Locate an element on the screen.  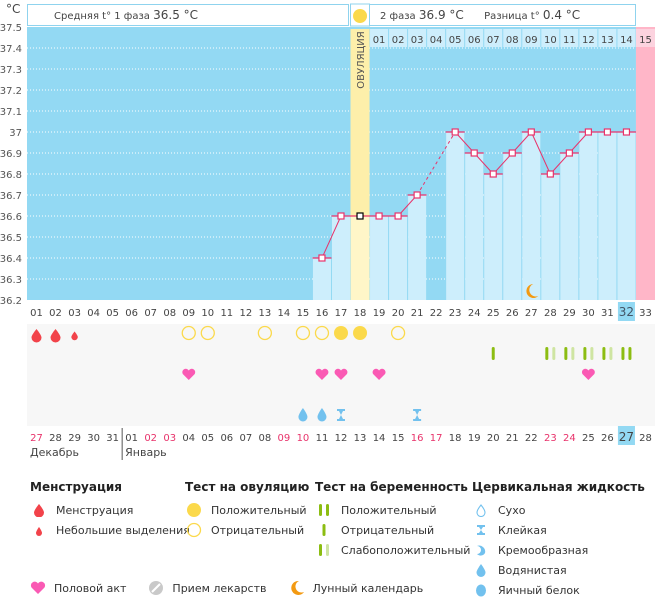
egg-white-icon is located at coordinates (481, 590).